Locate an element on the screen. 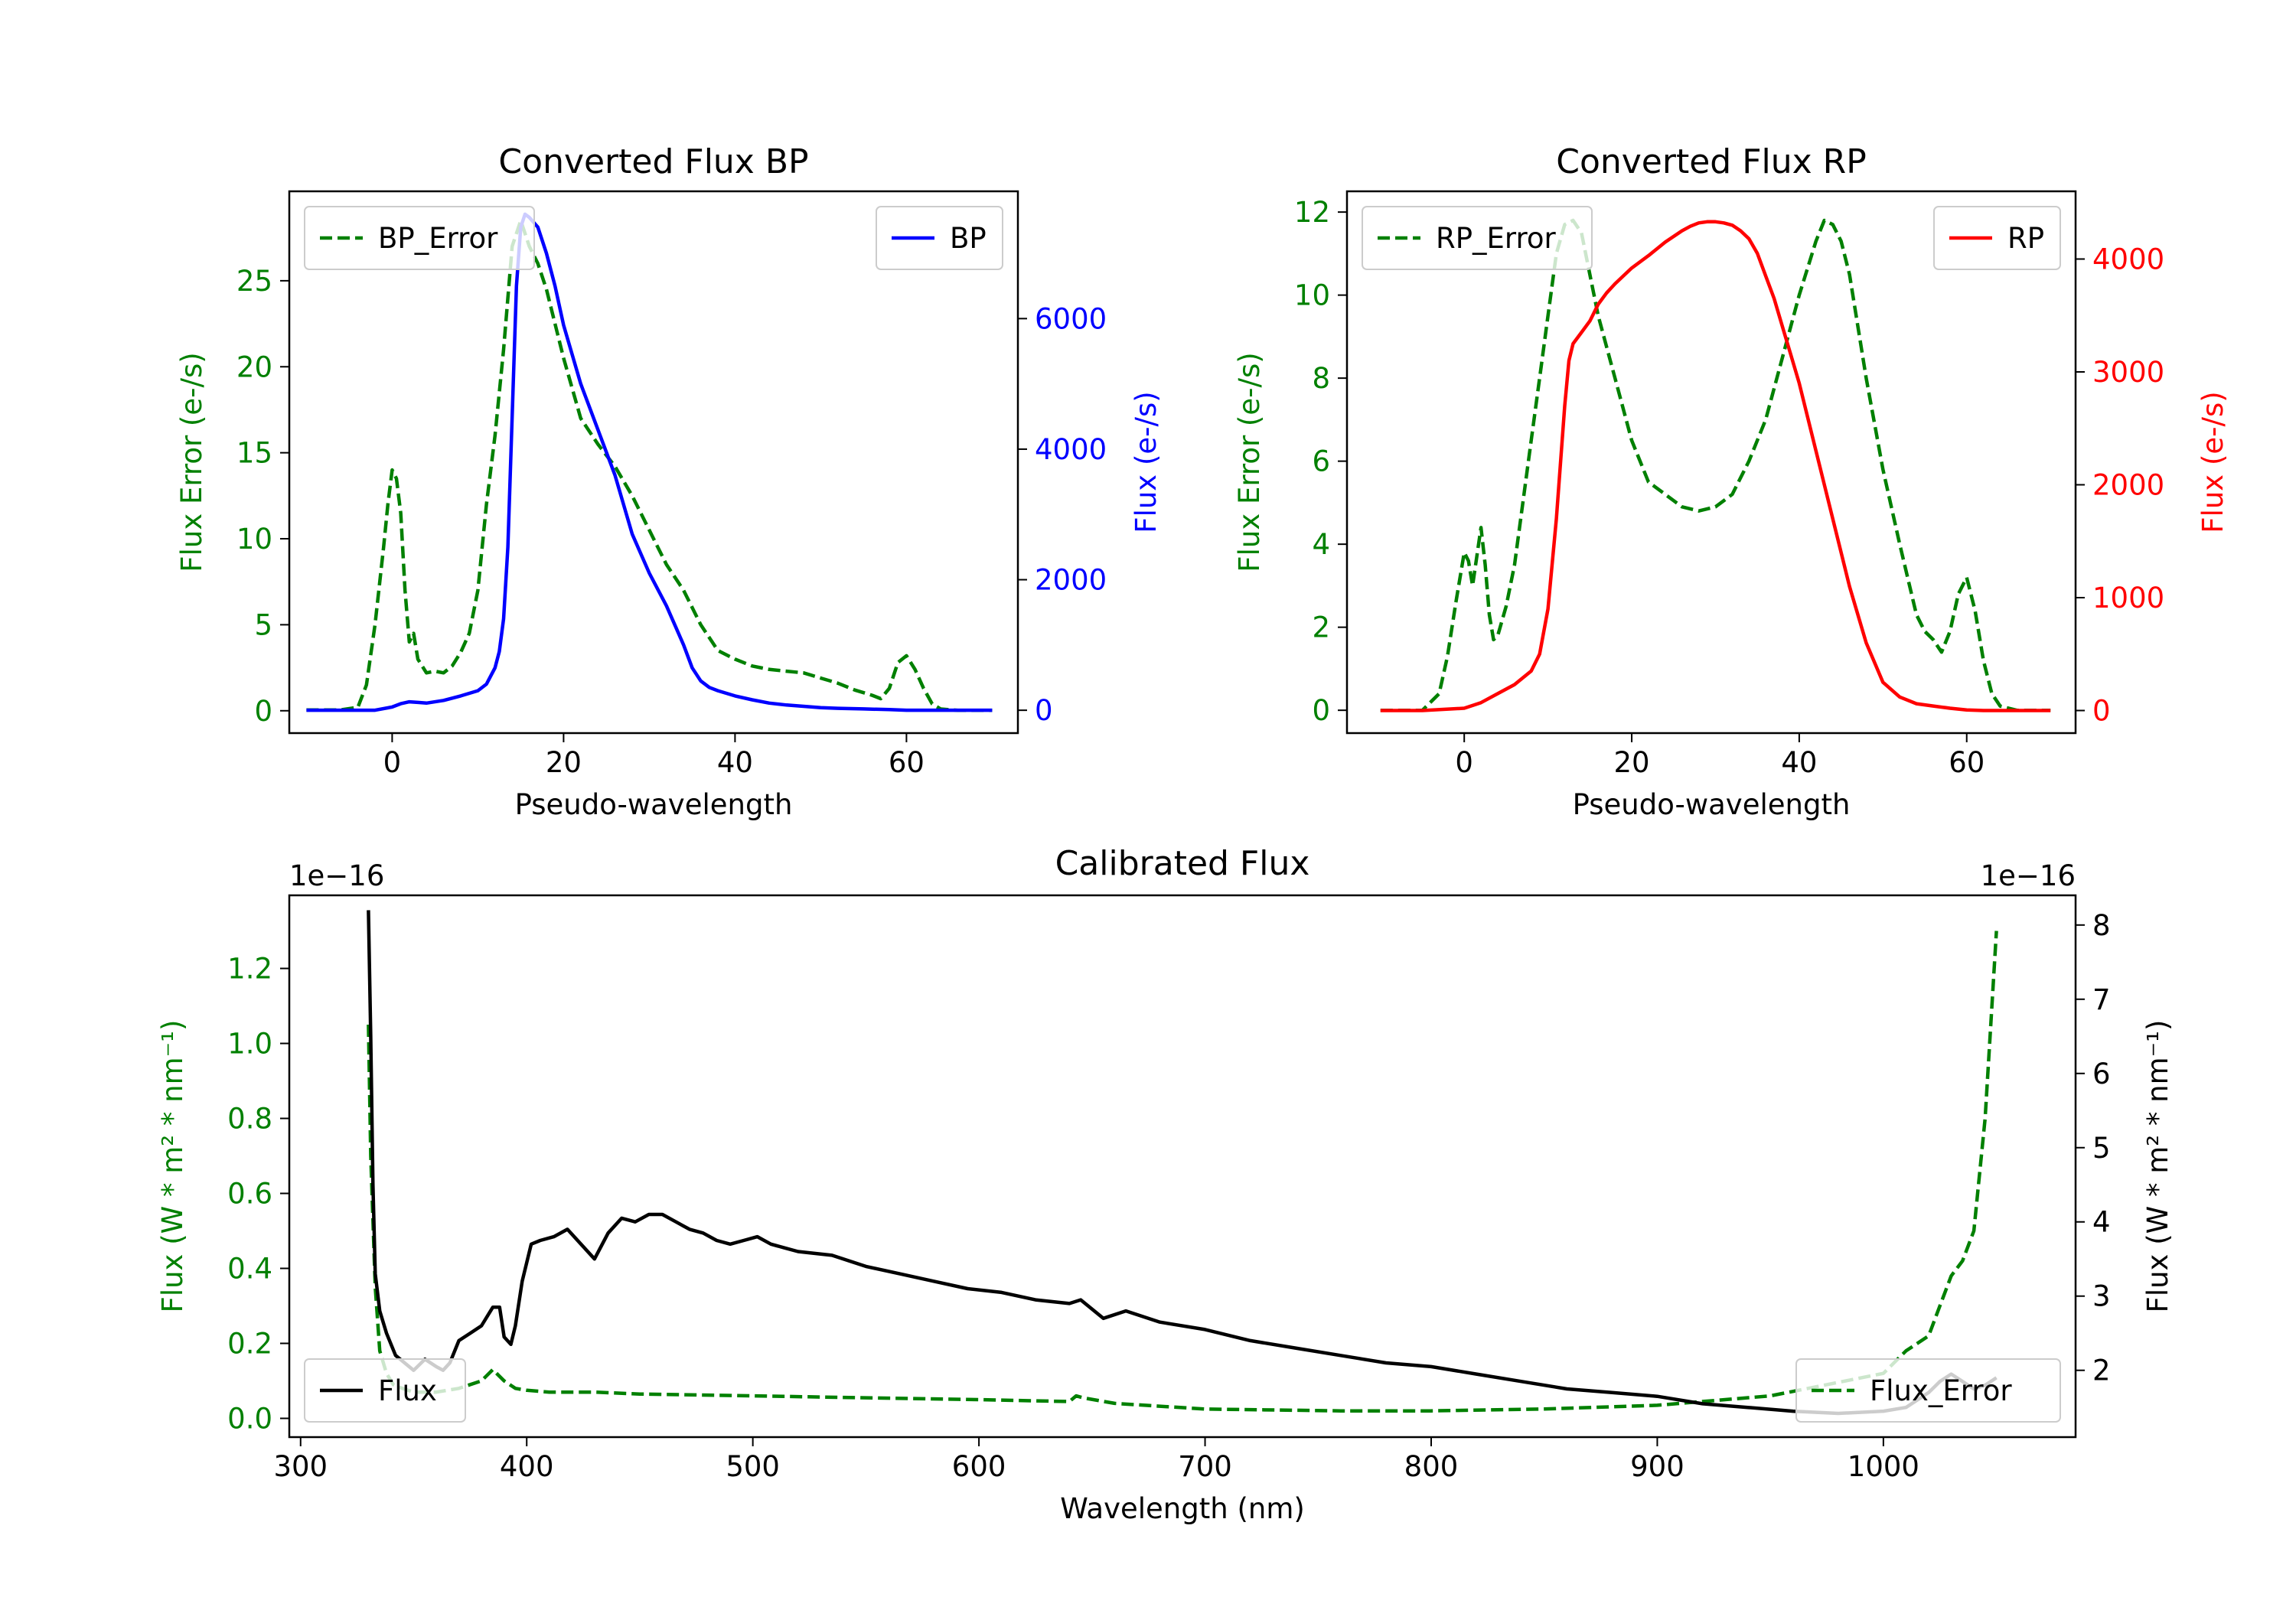 Image resolution: width=2296 pixels, height=1607 pixels. calibrated-y-left-axis-label: Flux (W * m² * nm⁻¹) is located at coordinates (172, 1166).